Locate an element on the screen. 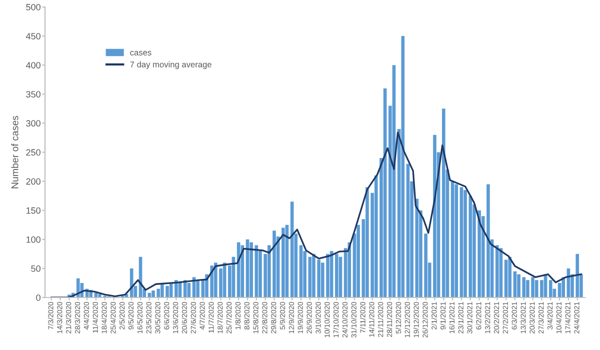 The width and height of the screenshot is (600, 350). y-tick-label: 300 is located at coordinates (33, 123).